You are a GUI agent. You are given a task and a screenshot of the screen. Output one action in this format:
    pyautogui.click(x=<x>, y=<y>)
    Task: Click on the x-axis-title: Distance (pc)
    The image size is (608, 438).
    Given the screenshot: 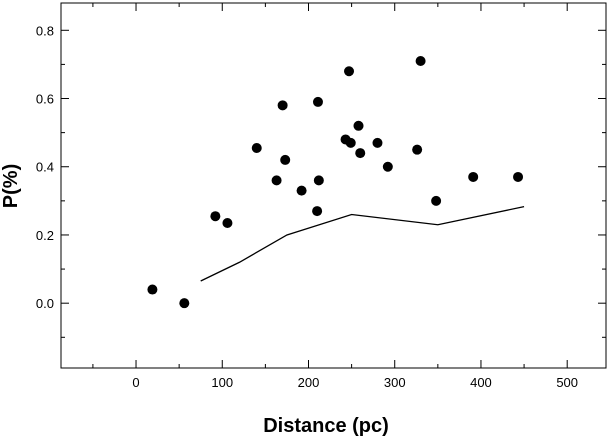 What is the action you would take?
    pyautogui.click(x=326, y=426)
    